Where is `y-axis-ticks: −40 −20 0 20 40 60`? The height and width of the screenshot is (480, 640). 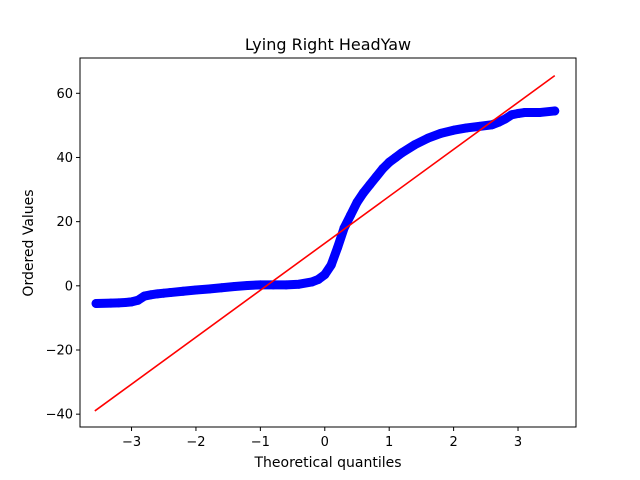 y-axis-ticks: −40 −20 0 20 40 60 is located at coordinates (63, 255).